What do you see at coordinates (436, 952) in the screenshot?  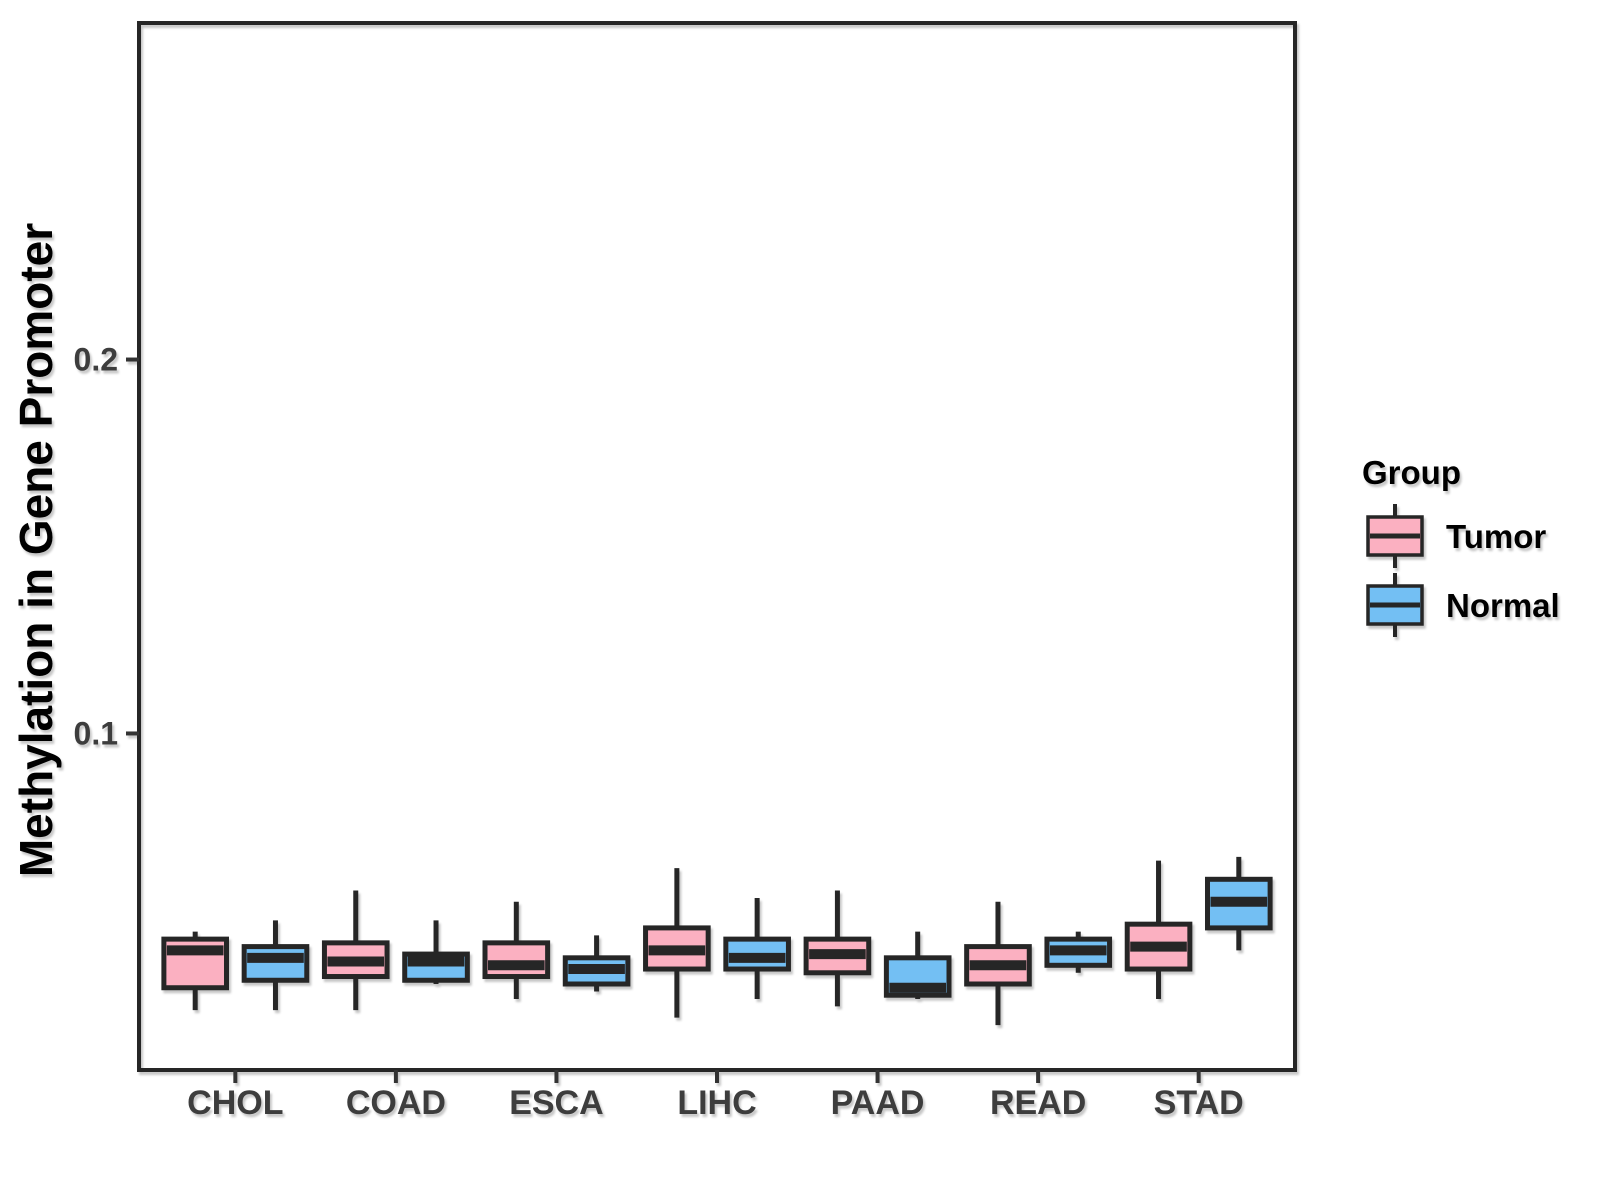 I see `box-coad-normal` at bounding box center [436, 952].